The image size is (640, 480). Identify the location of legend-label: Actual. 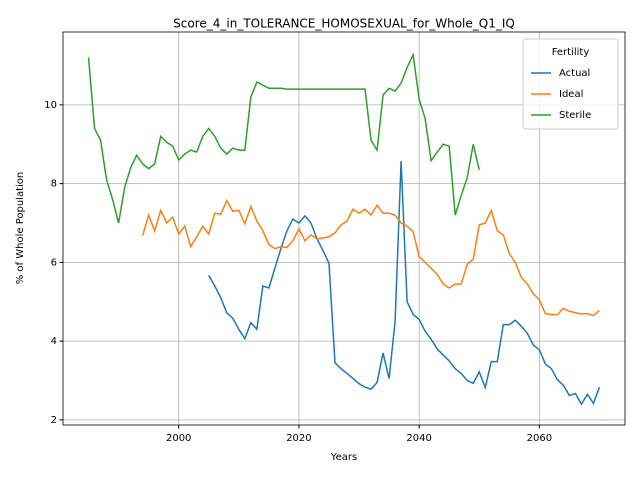
(574, 73).